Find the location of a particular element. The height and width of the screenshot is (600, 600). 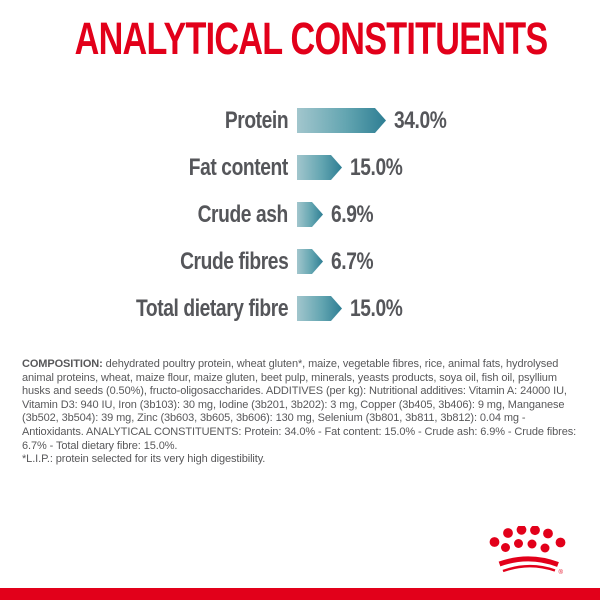

bar-label: Protein is located at coordinates (256, 120).